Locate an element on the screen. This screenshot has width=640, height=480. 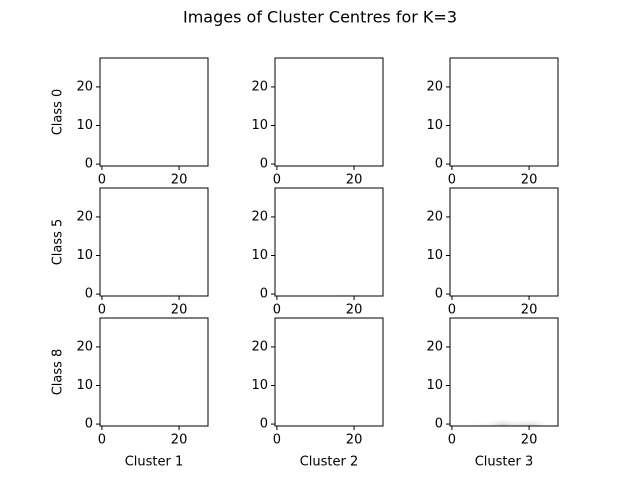
figure-title: Images of Cluster Centres for K=3 is located at coordinates (320, 17).